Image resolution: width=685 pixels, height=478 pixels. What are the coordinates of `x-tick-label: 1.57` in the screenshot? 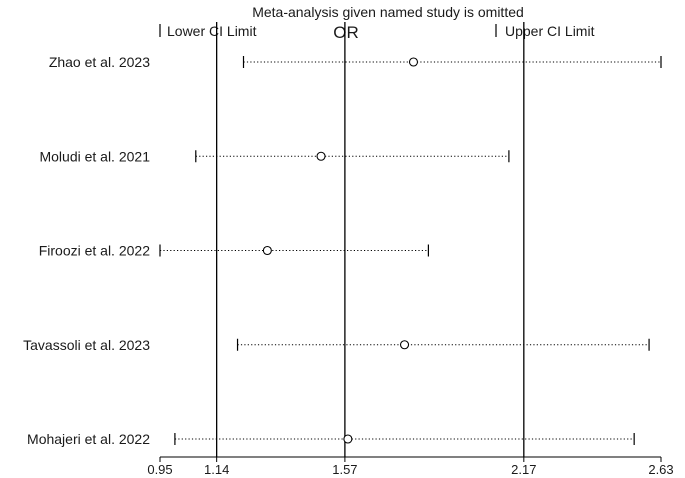 It's located at (344, 469).